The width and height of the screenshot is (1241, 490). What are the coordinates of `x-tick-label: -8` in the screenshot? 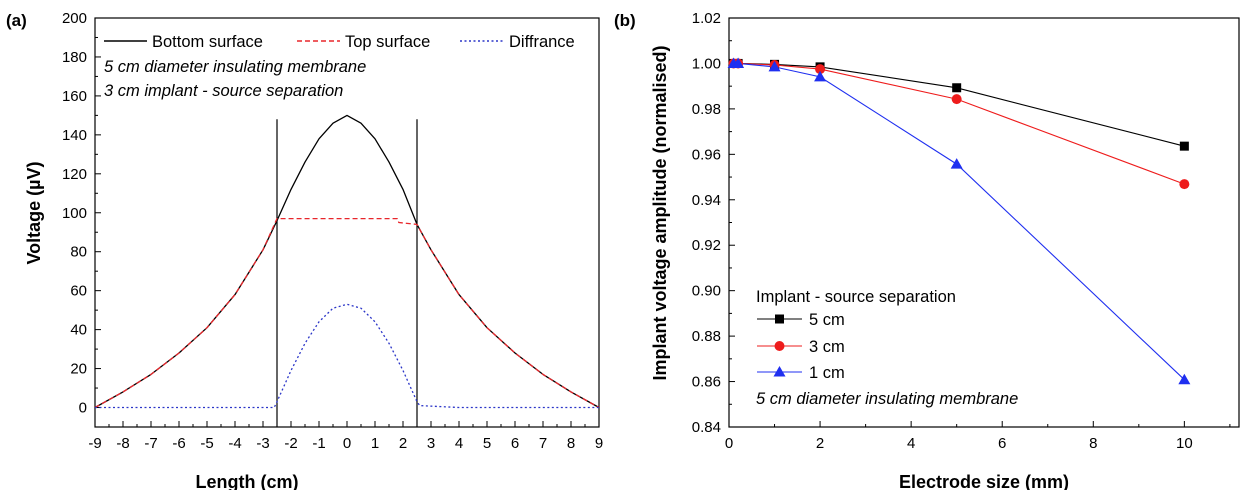 It's located at (122, 443).